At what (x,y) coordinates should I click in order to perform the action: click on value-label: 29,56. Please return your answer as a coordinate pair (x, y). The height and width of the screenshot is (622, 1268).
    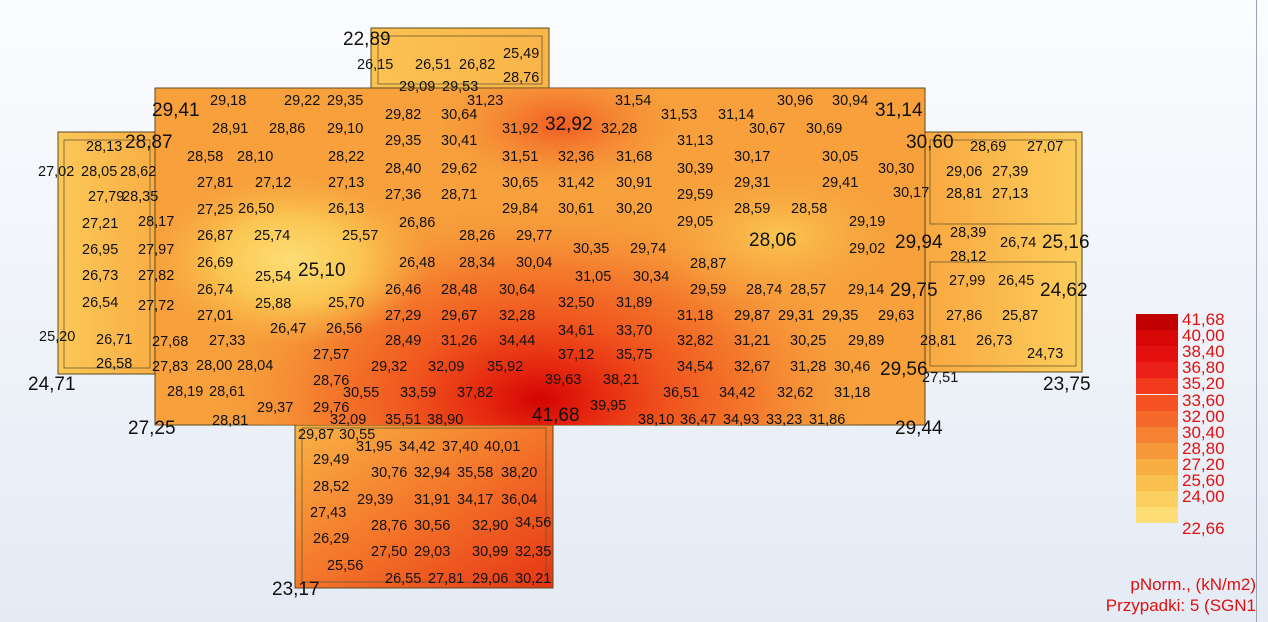
    Looking at the image, I should click on (904, 369).